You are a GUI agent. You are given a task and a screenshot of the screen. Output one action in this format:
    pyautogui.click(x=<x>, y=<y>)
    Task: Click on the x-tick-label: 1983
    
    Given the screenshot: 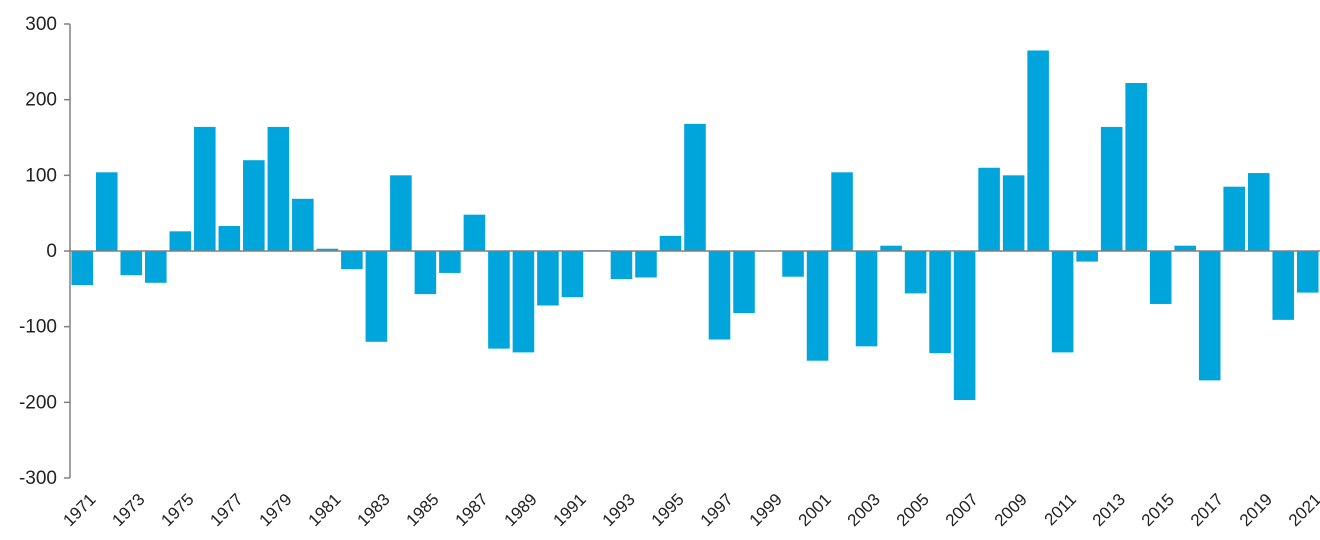 What is the action you would take?
    pyautogui.click(x=374, y=510)
    